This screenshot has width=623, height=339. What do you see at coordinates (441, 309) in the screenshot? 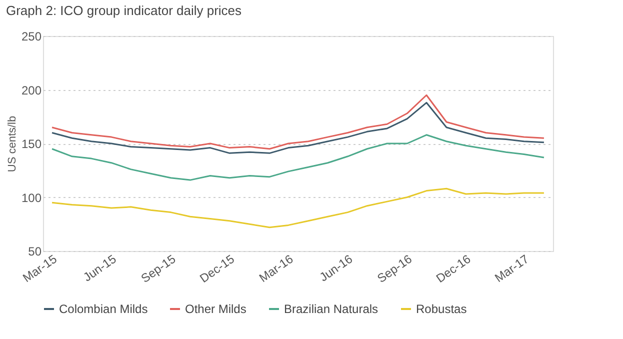
I see `legend-label: Robustas` at bounding box center [441, 309].